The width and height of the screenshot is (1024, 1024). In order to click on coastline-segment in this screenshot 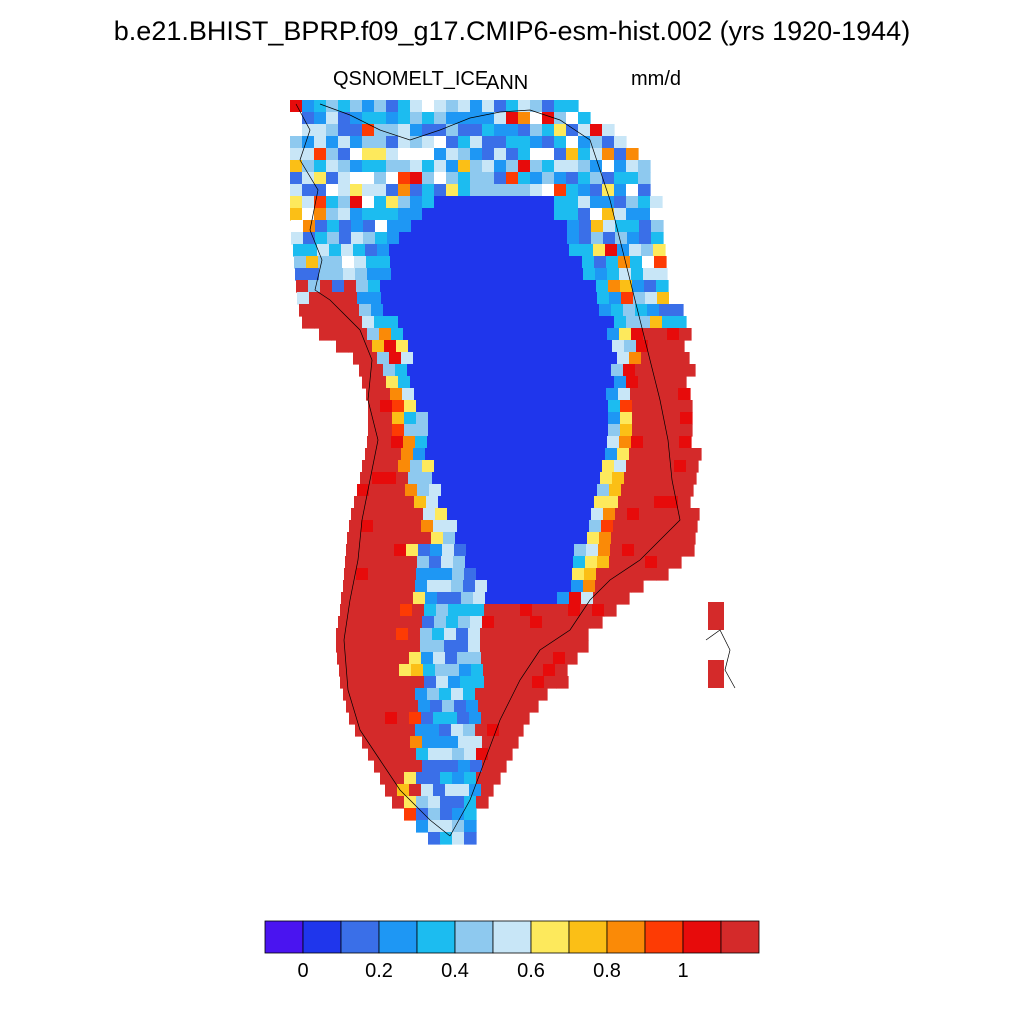, I will do `click(720, 659)`.